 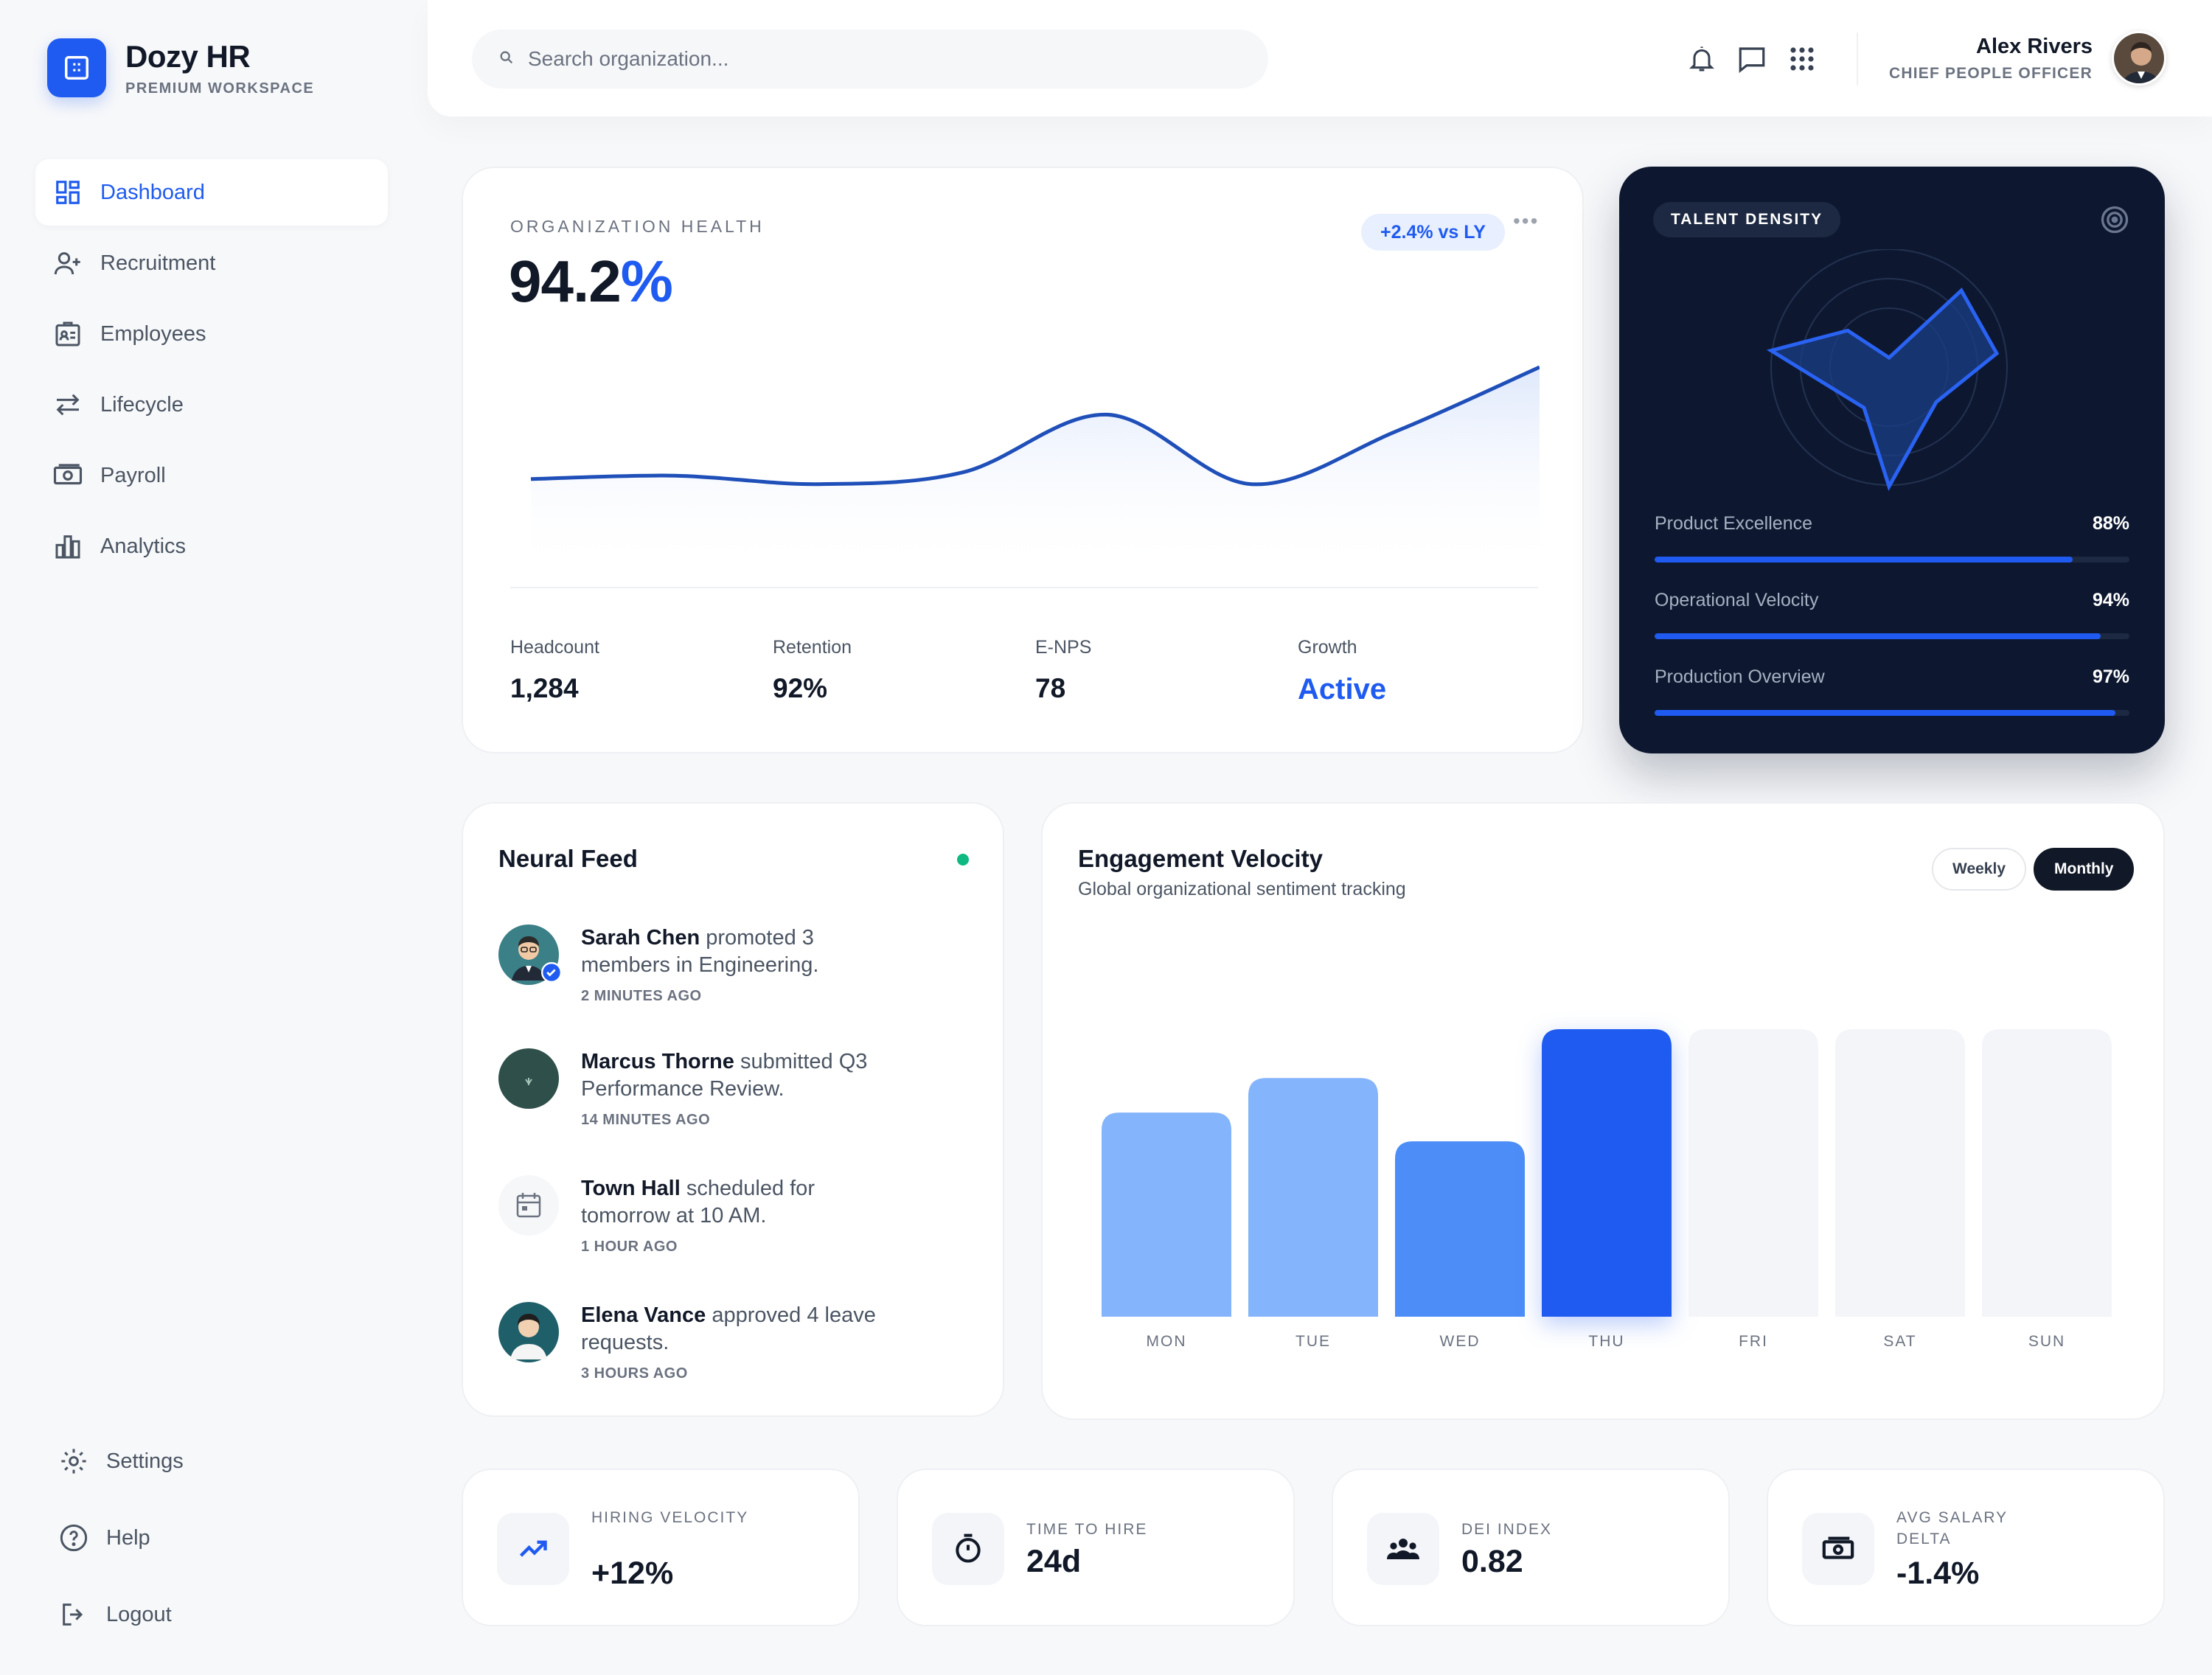 What do you see at coordinates (211, 405) in the screenshot?
I see `nav-item-lifecycle: Lifecycle` at bounding box center [211, 405].